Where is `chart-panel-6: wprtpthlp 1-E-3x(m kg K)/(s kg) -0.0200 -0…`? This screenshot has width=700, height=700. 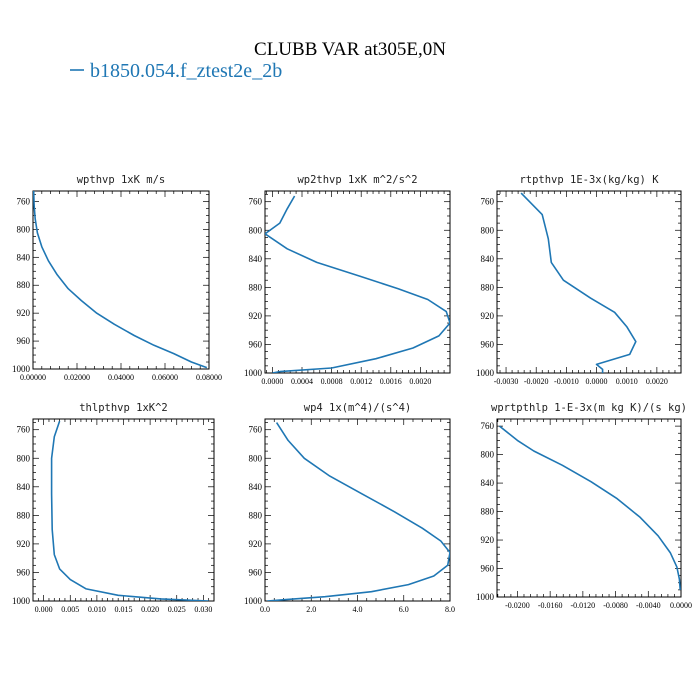
chart-panel-6: wprtpthlp 1-E-3x(m kg K)/(s kg) -0.0200 -0… is located at coordinates (584, 506).